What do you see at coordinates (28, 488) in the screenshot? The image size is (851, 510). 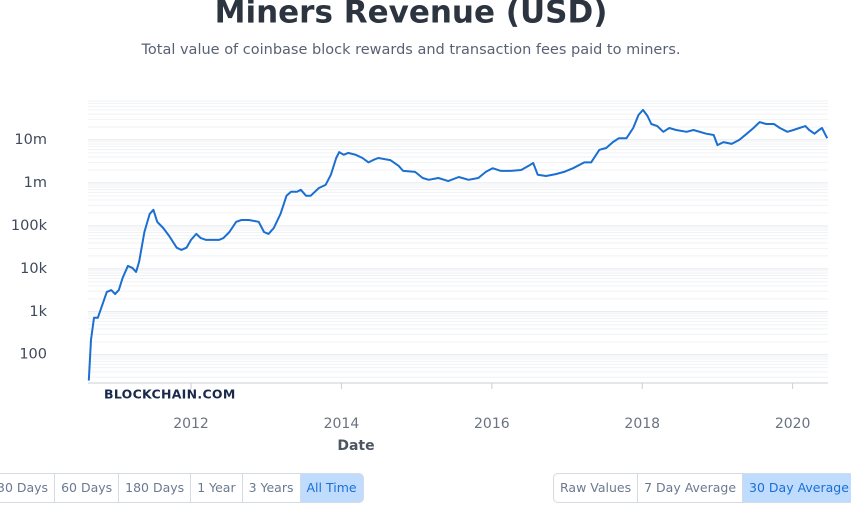 I see `toggle-button: 30 Days` at bounding box center [28, 488].